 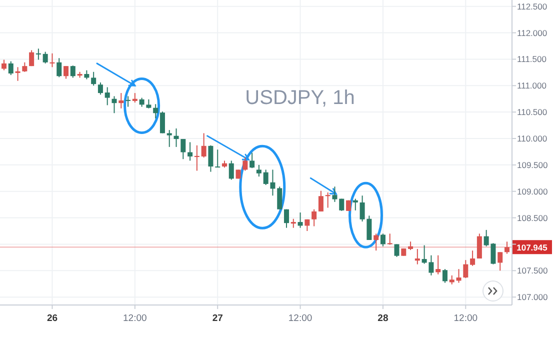 I want to click on x-tick-label: 27, so click(x=217, y=318).